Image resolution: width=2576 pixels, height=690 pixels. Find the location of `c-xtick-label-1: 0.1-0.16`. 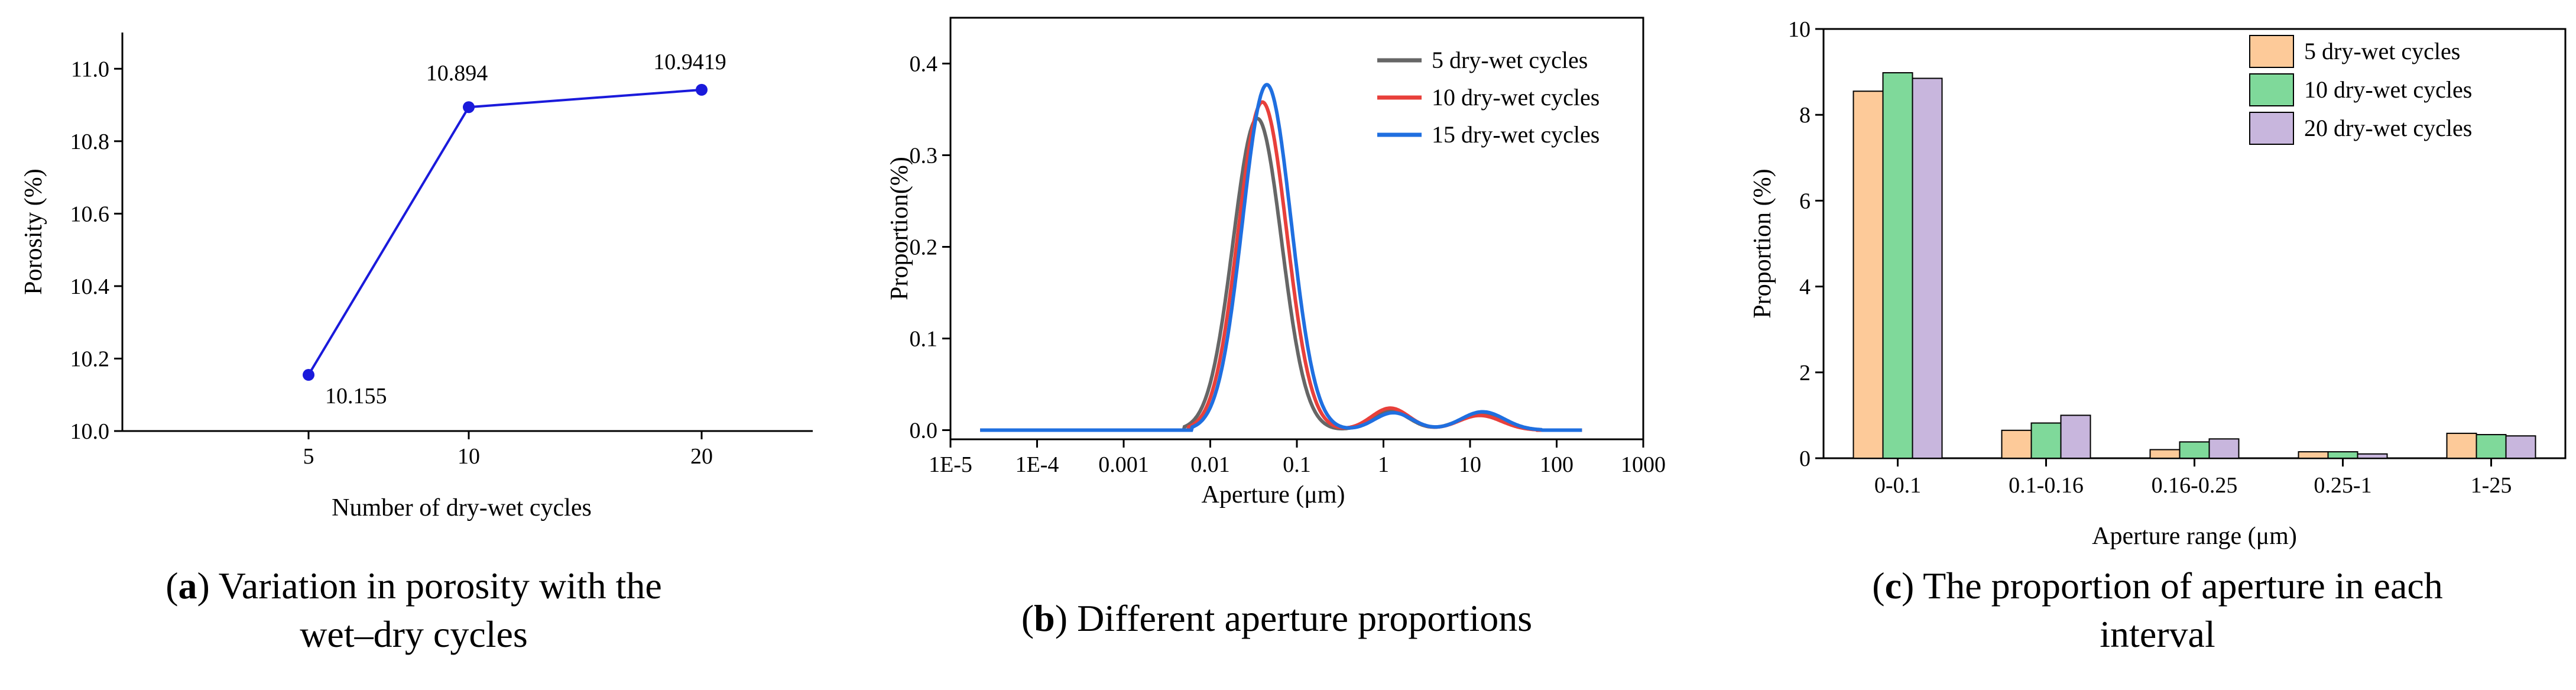

c-xtick-label-1: 0.1-0.16 is located at coordinates (2046, 485).